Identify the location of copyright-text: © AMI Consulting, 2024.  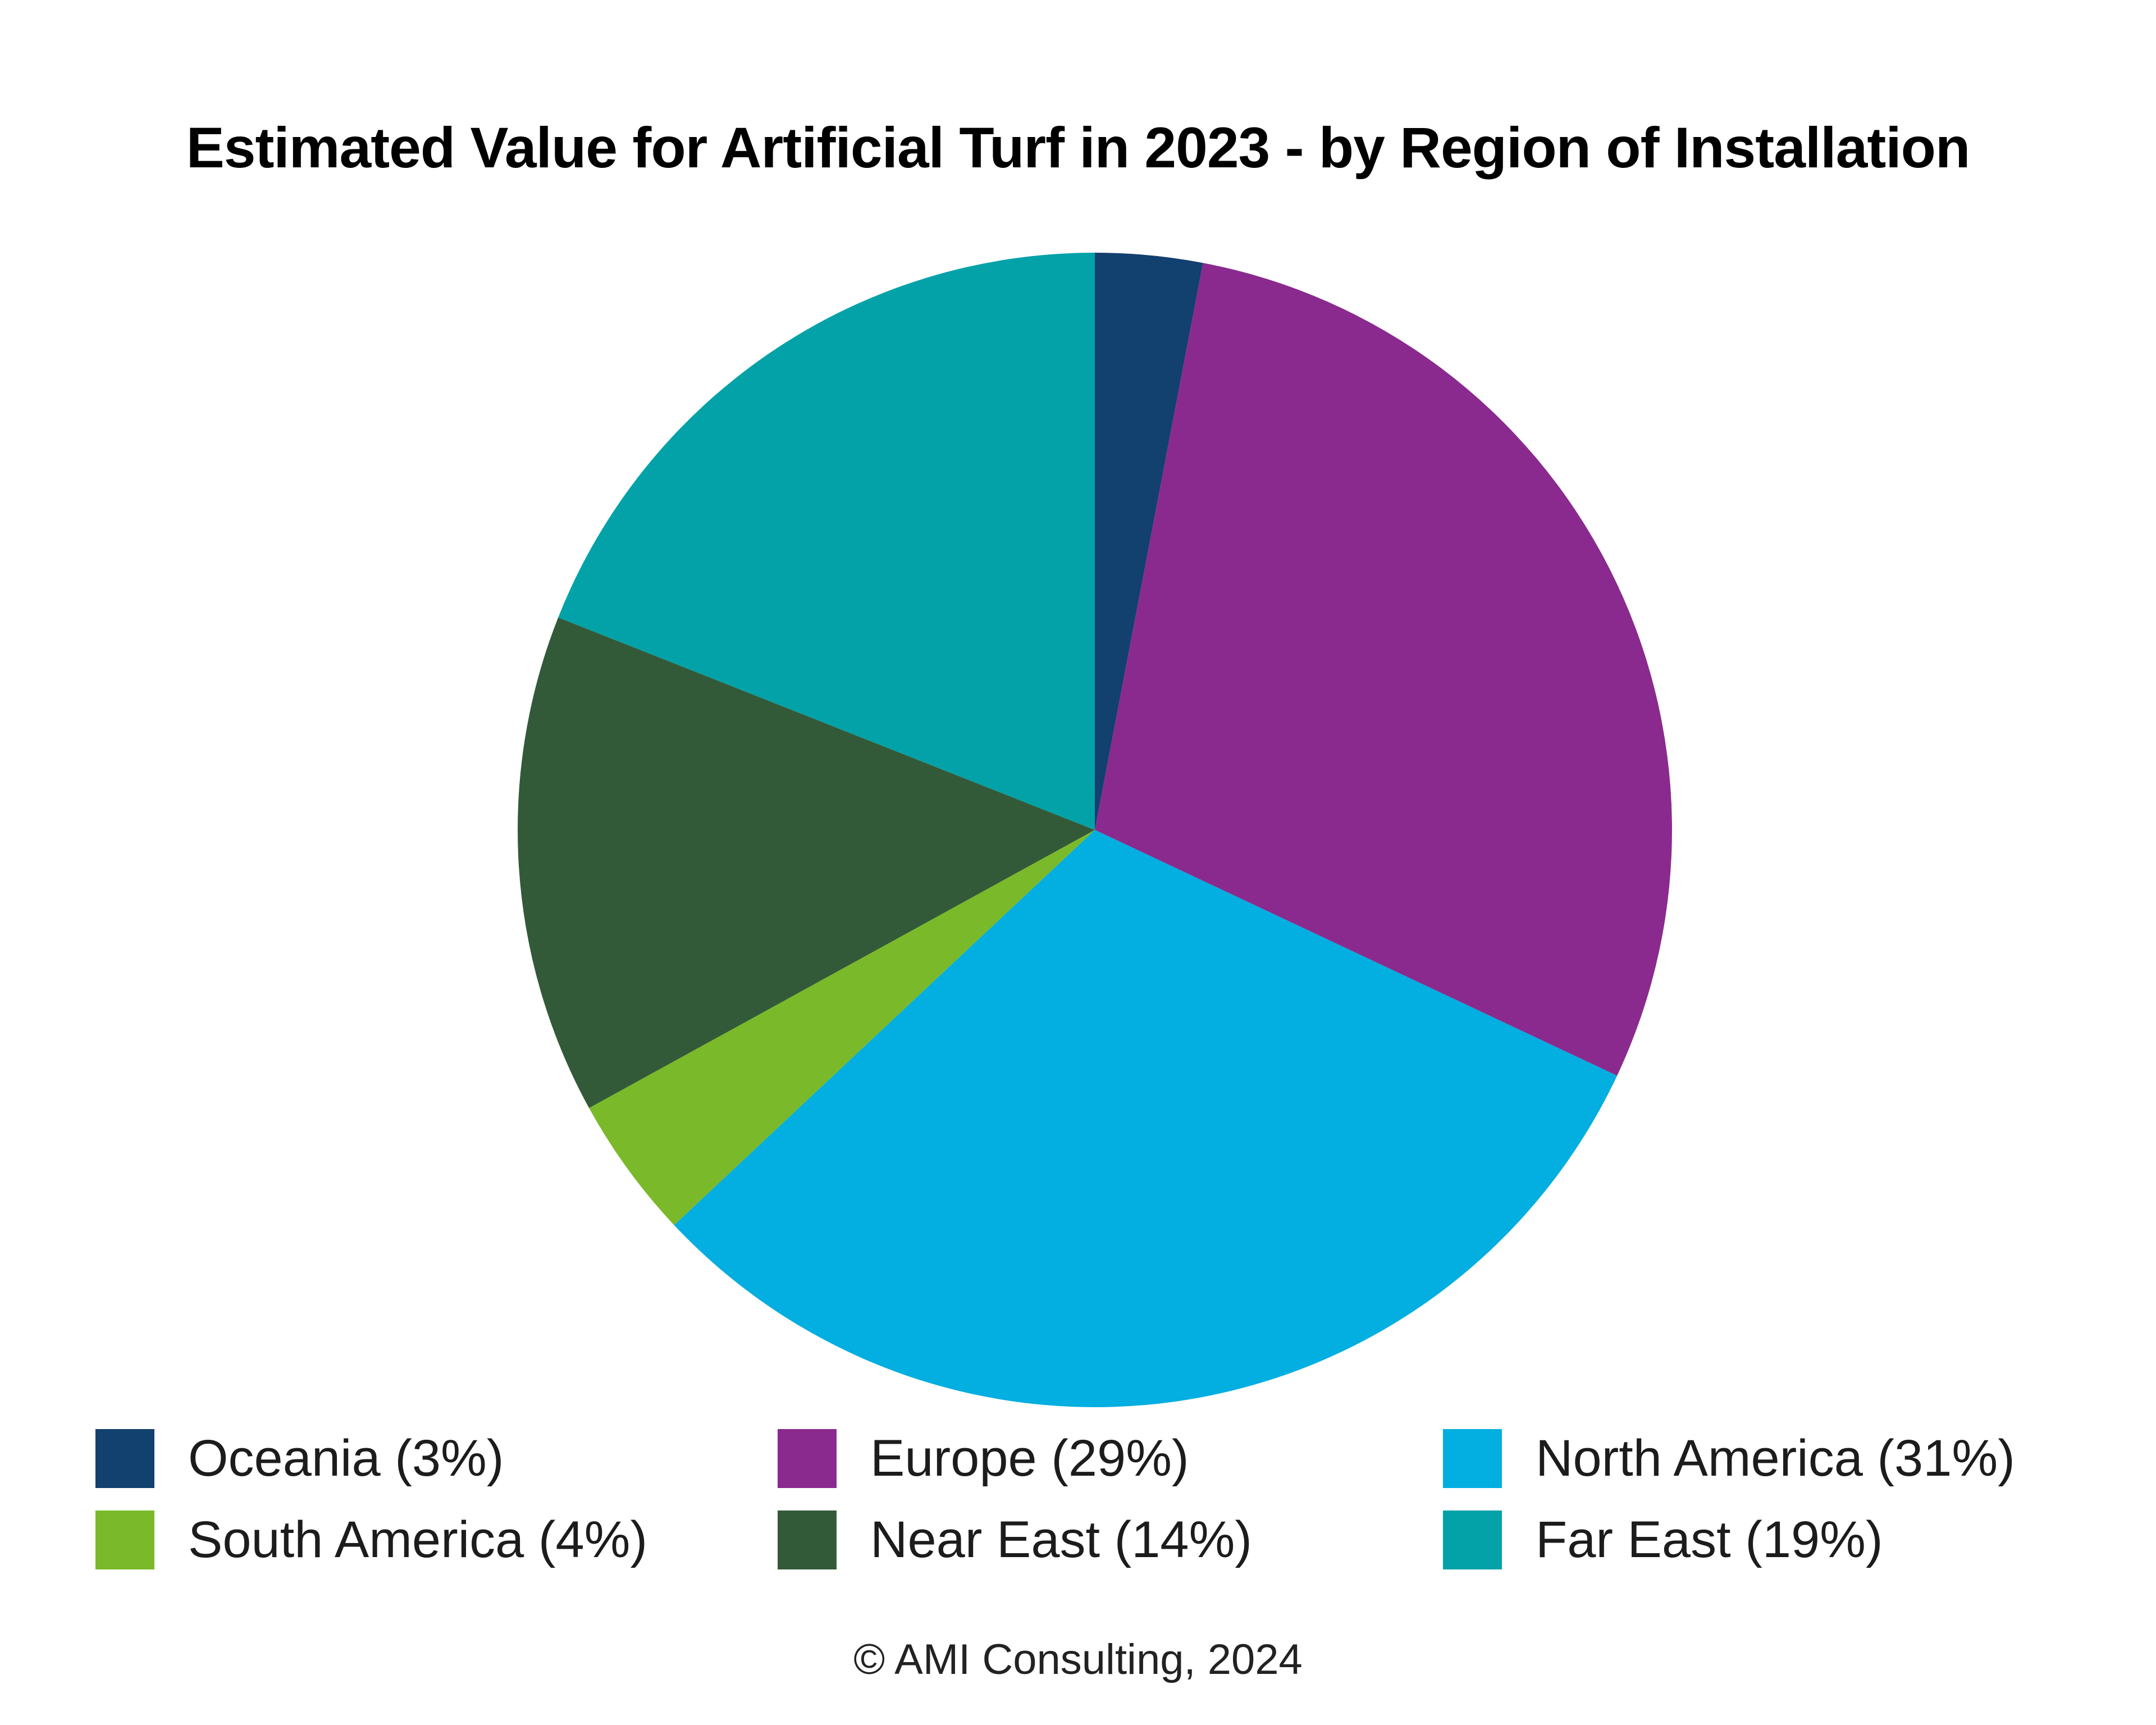
(1078, 1659).